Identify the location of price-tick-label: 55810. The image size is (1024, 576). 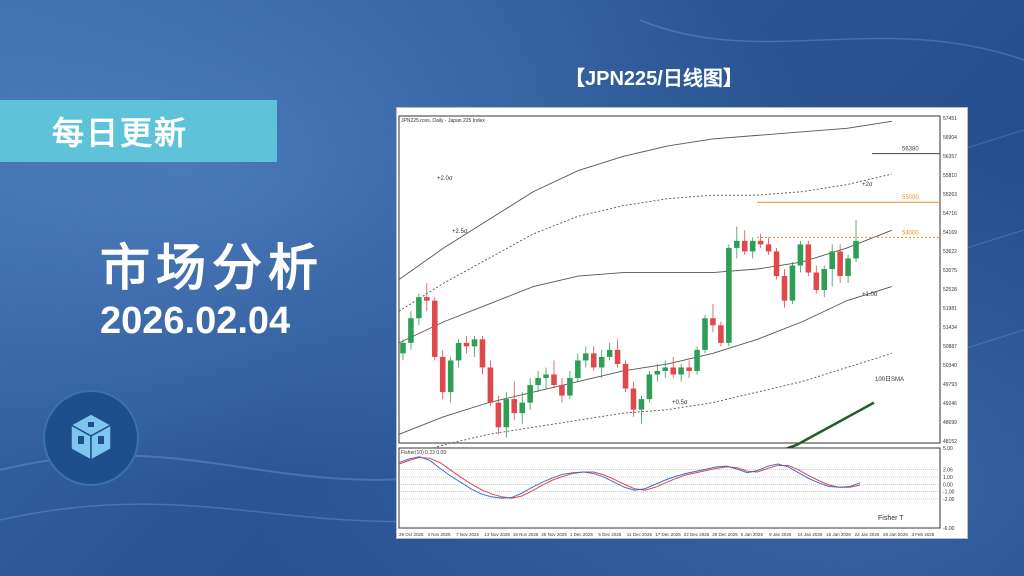
(950, 176).